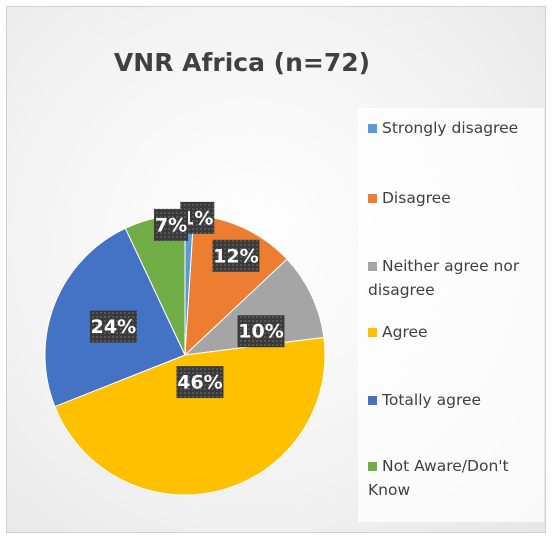 The height and width of the screenshot is (539, 552). What do you see at coordinates (242, 62) in the screenshot?
I see `chart-title: VNR Africa (n=72)` at bounding box center [242, 62].